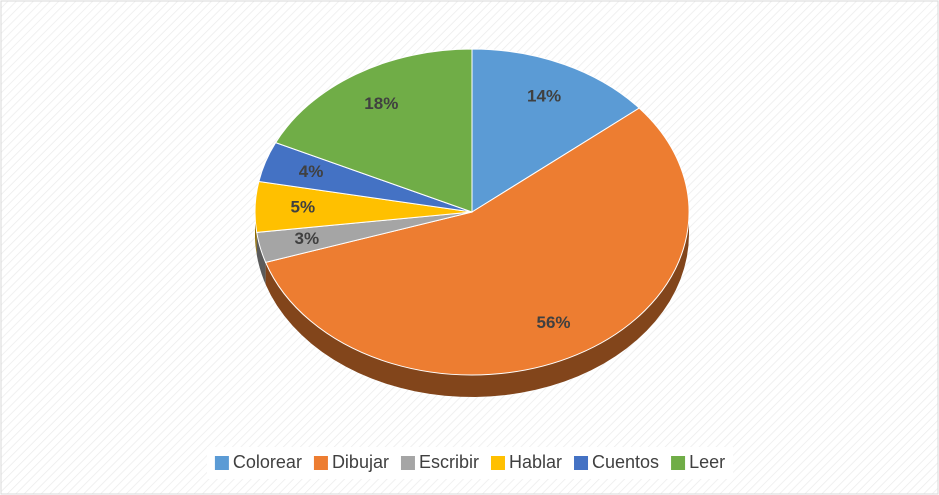  Describe the element at coordinates (303, 206) in the screenshot. I see `data-label: 5%` at that location.